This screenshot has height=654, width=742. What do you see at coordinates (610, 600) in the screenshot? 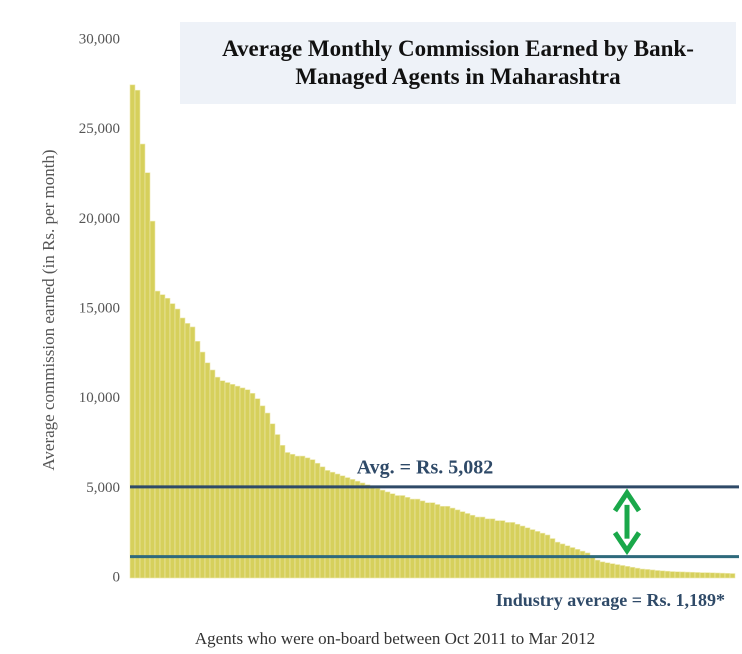
I see `industry-average-label: Industry average = Rs. 1,189*` at bounding box center [610, 600].